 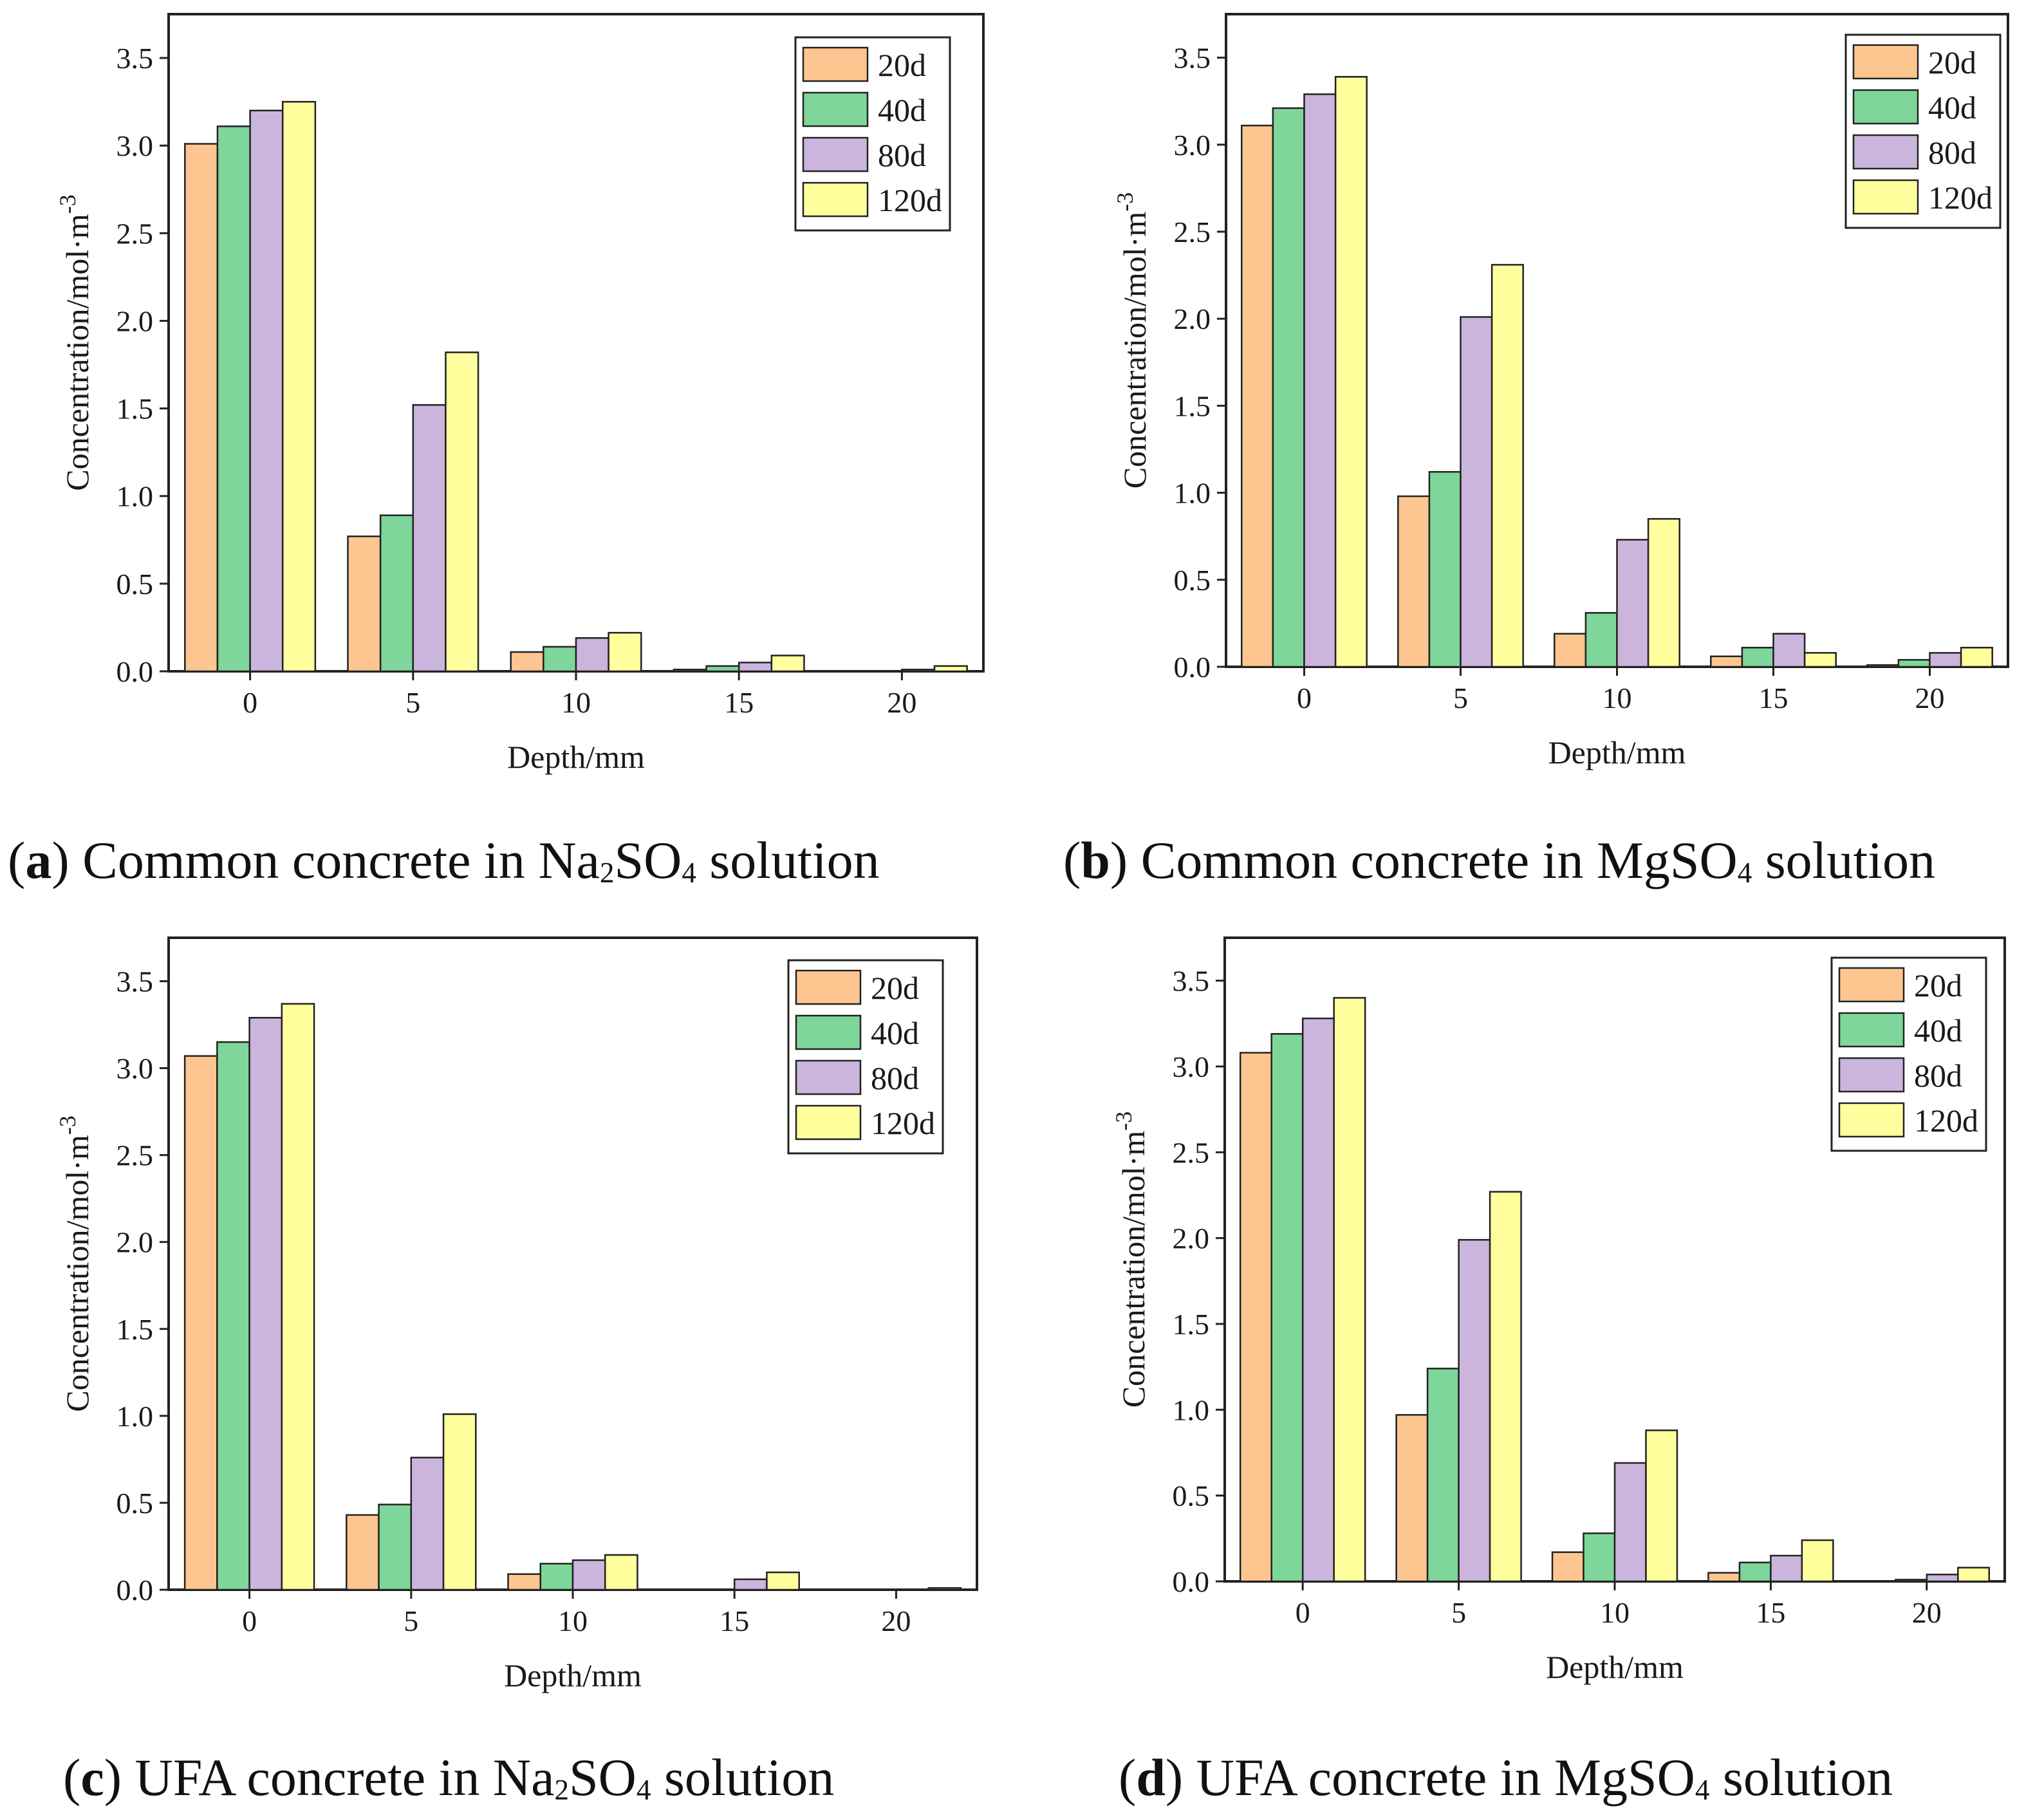 I want to click on caption-a: (a) Common concrete in Na2SO4 solution, so click(x=444, y=860).